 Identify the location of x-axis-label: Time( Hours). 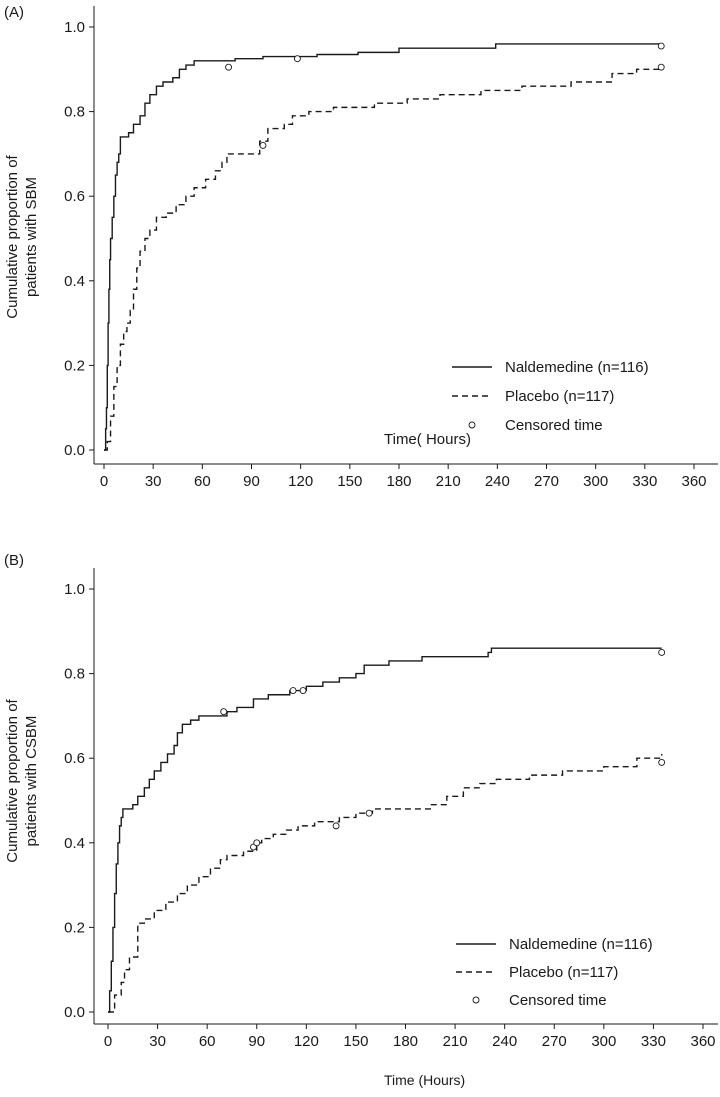
(427, 439).